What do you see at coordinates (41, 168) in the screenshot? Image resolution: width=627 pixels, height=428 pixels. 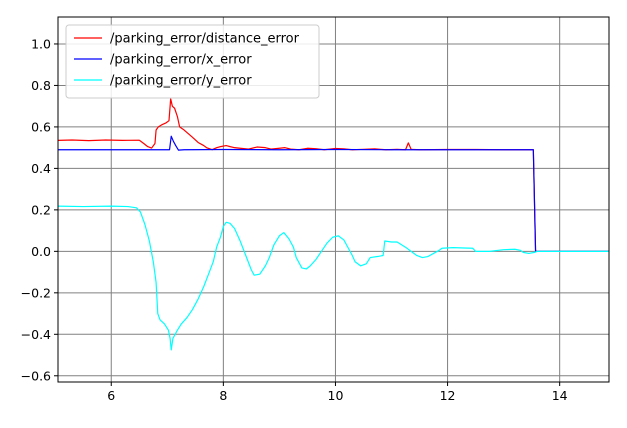 I see `y-tick-label: 0.4` at bounding box center [41, 168].